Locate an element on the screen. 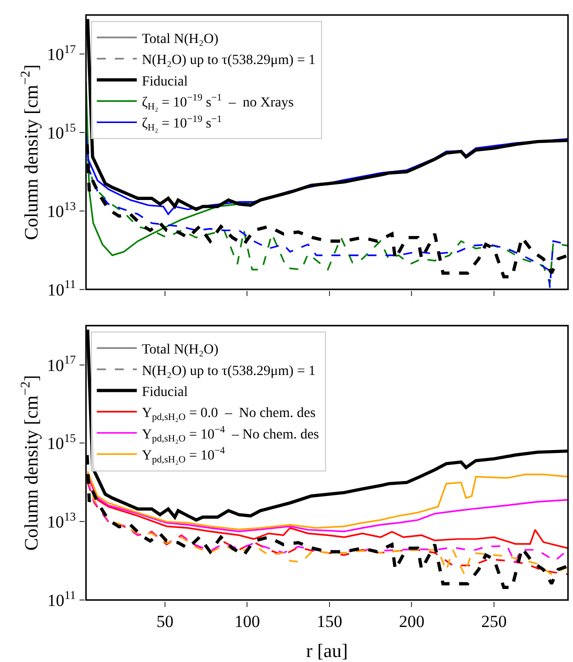 The image size is (573, 662). x-tick-label: 200 is located at coordinates (411, 622).